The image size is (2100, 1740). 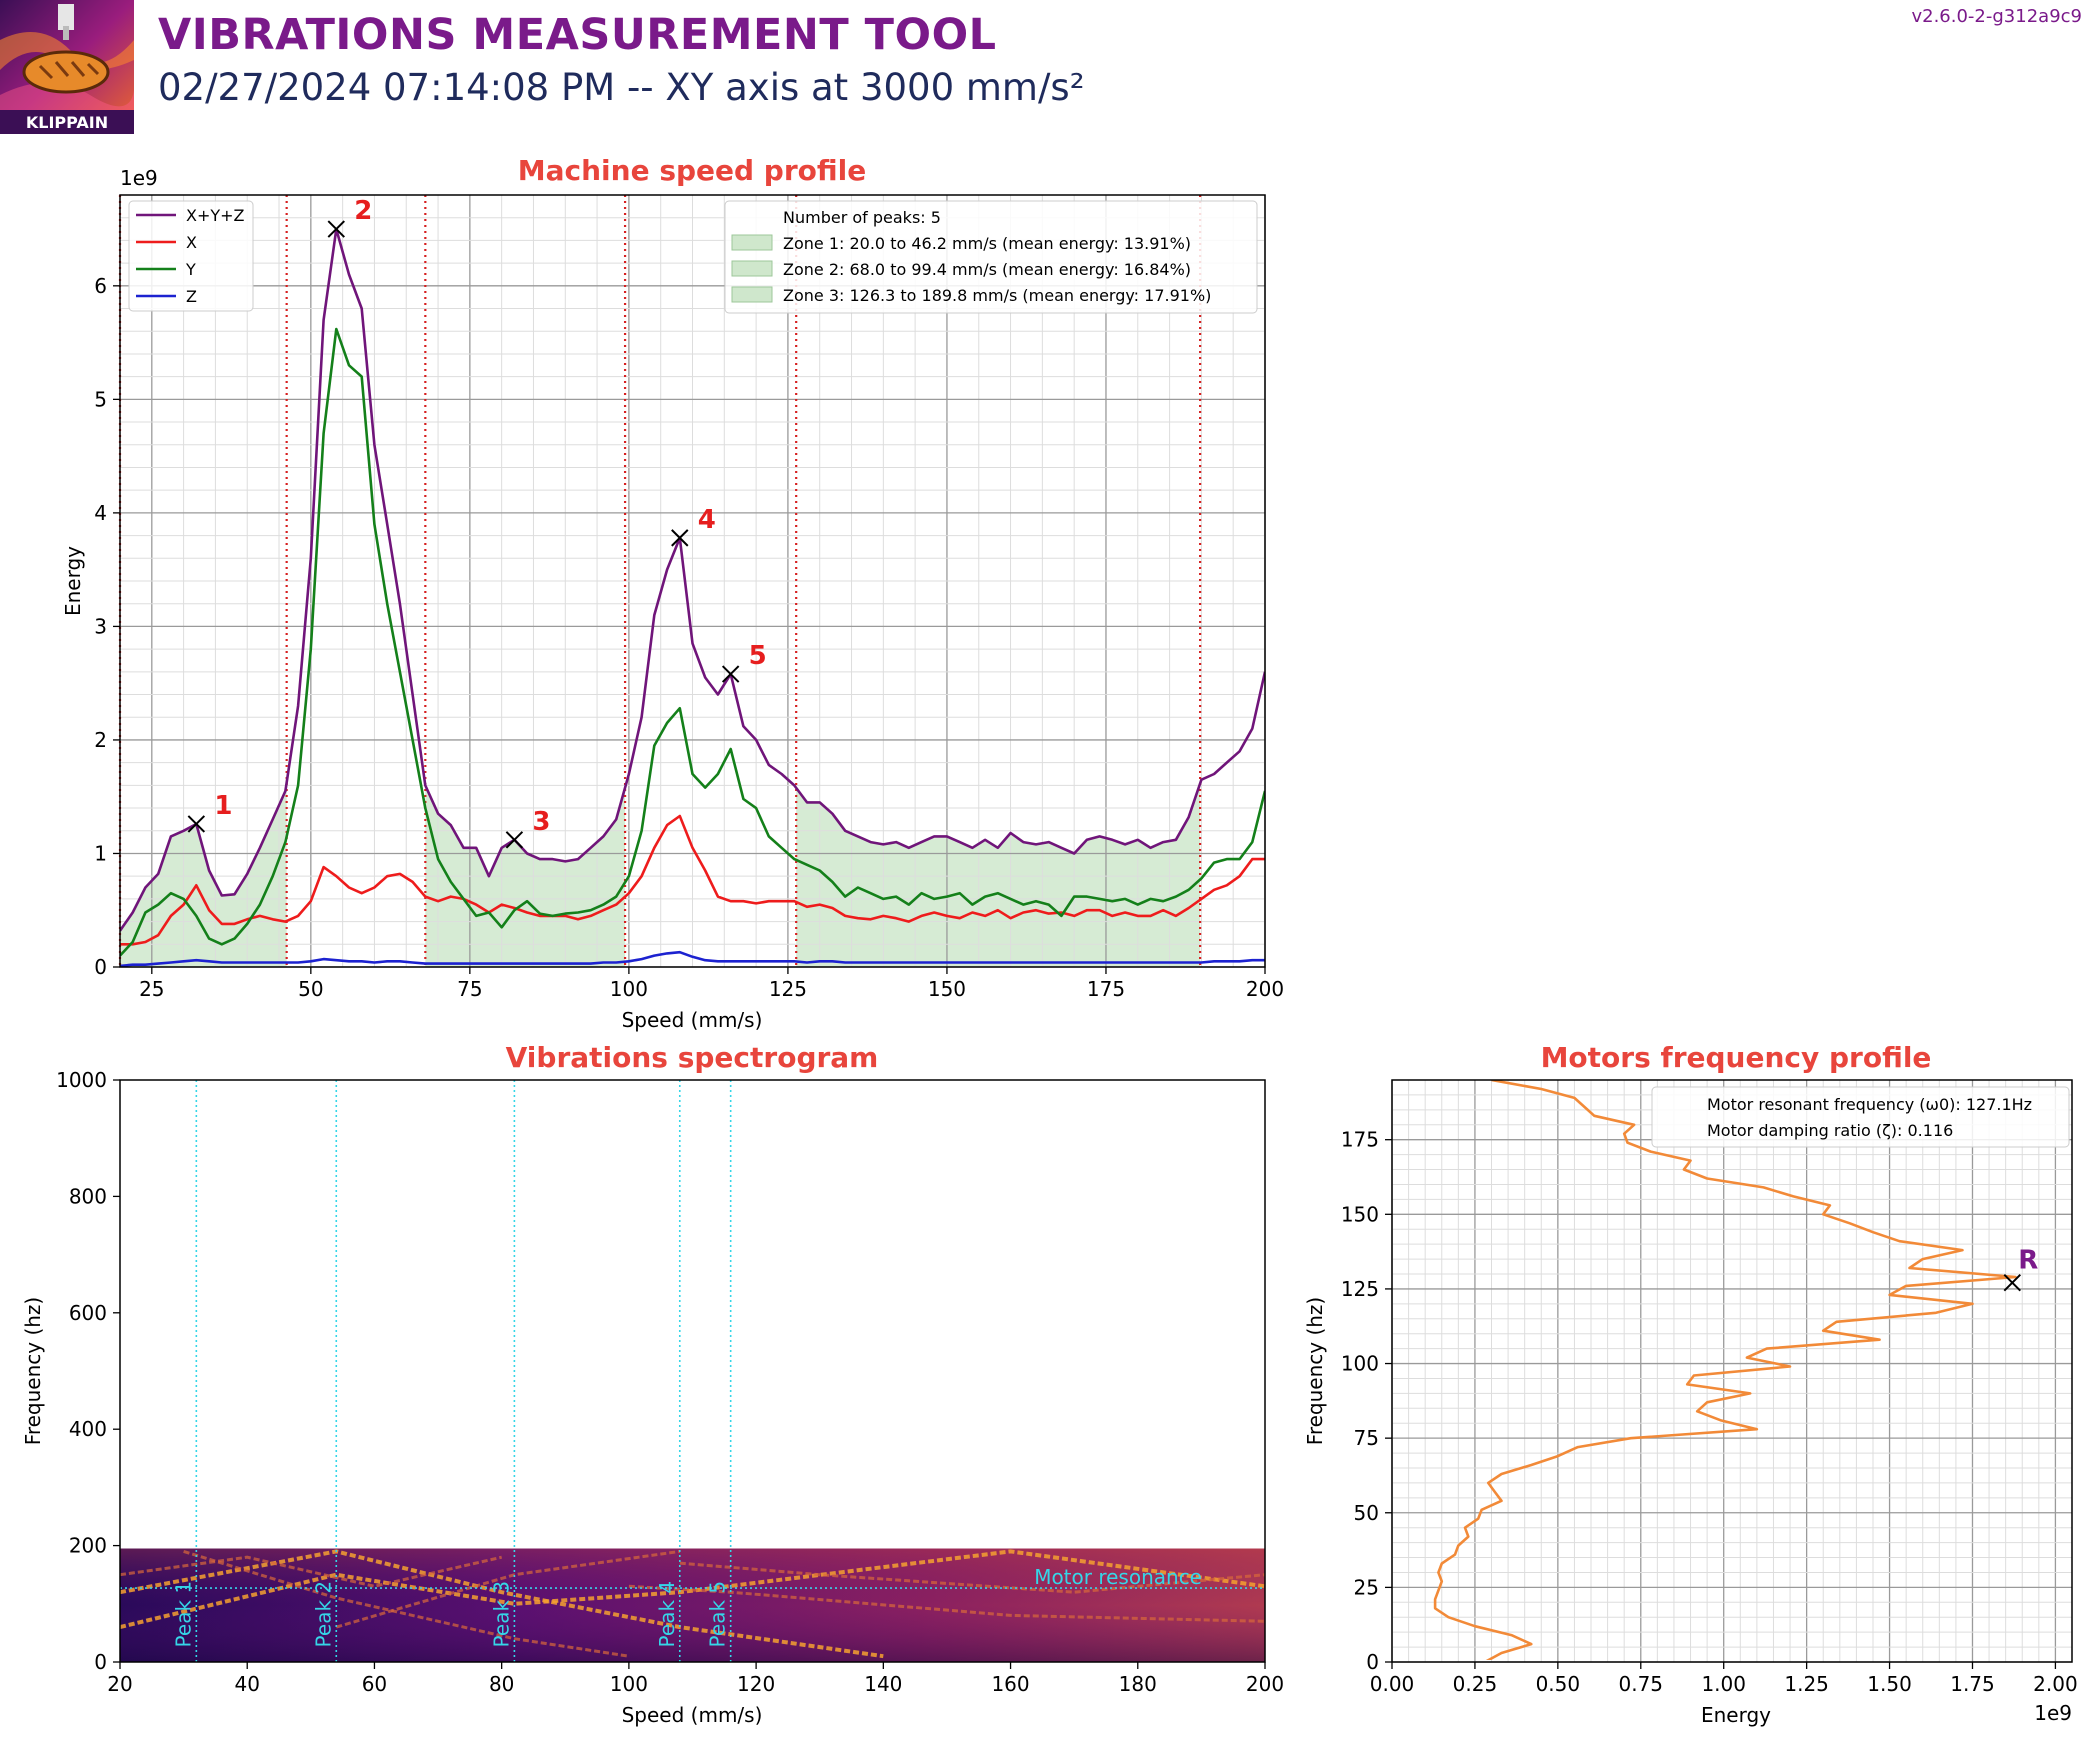 I want to click on y-tick-label: 150, so click(x=1360, y=1214).